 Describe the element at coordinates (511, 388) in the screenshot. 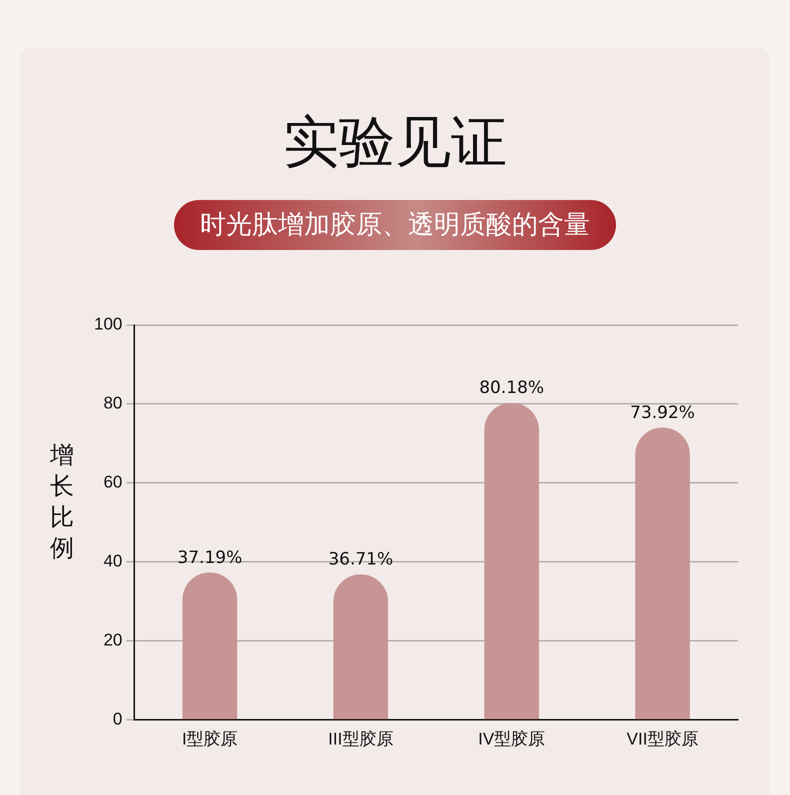

I see `data-label: 80.18%` at that location.